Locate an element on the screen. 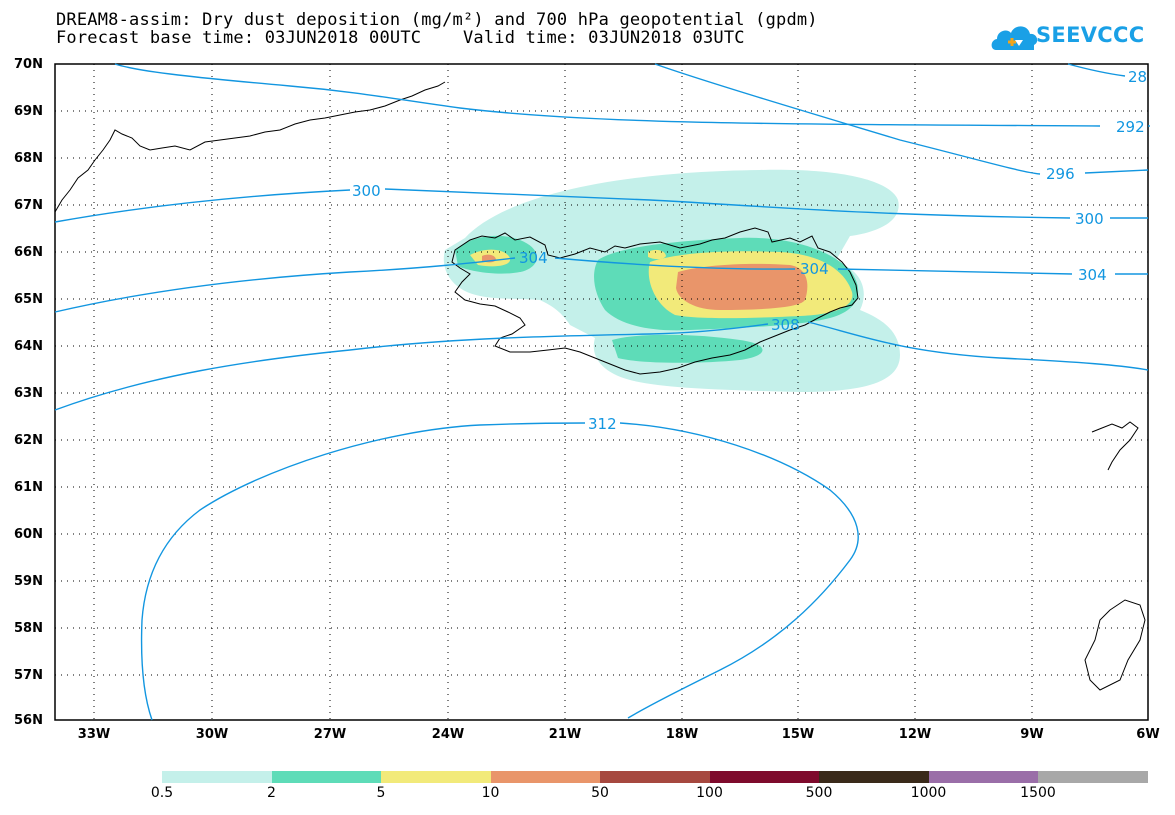 This screenshot has height=815, width=1175. lon-label: 9W is located at coordinates (1032, 734).